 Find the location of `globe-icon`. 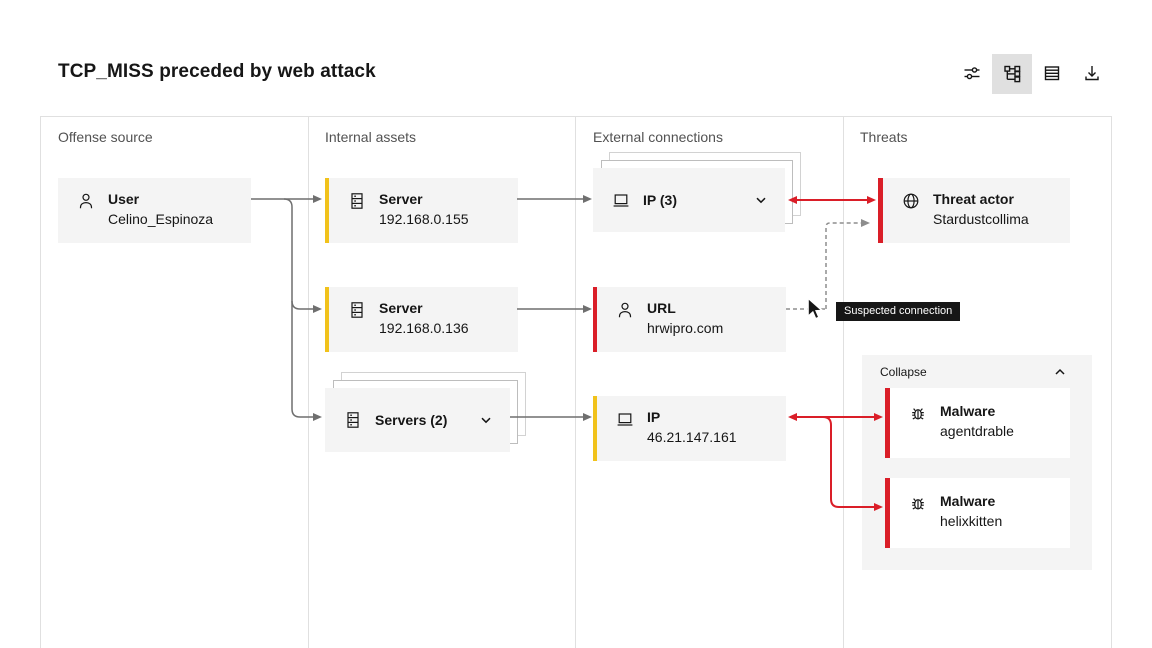

globe-icon is located at coordinates (911, 201).